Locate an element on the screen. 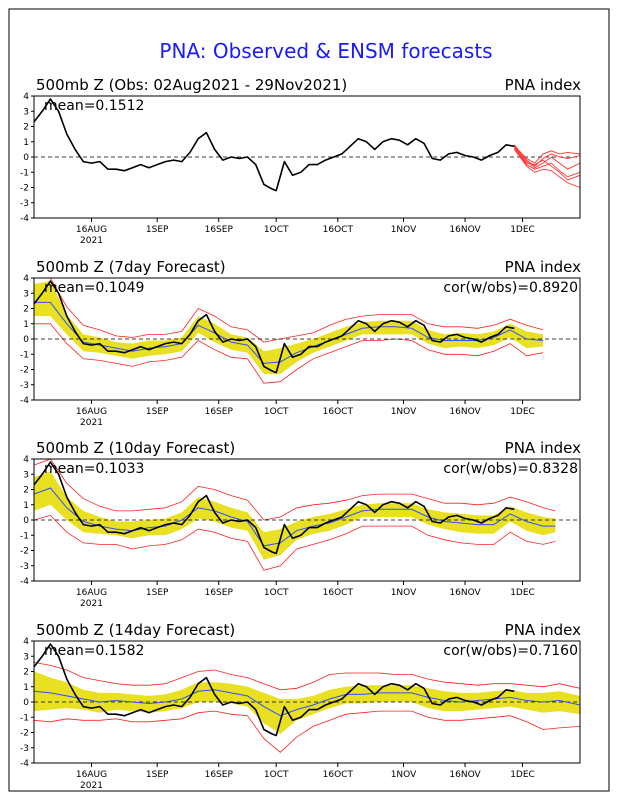  panel-title: 500mb Z (7day Forecast) is located at coordinates (131, 267).